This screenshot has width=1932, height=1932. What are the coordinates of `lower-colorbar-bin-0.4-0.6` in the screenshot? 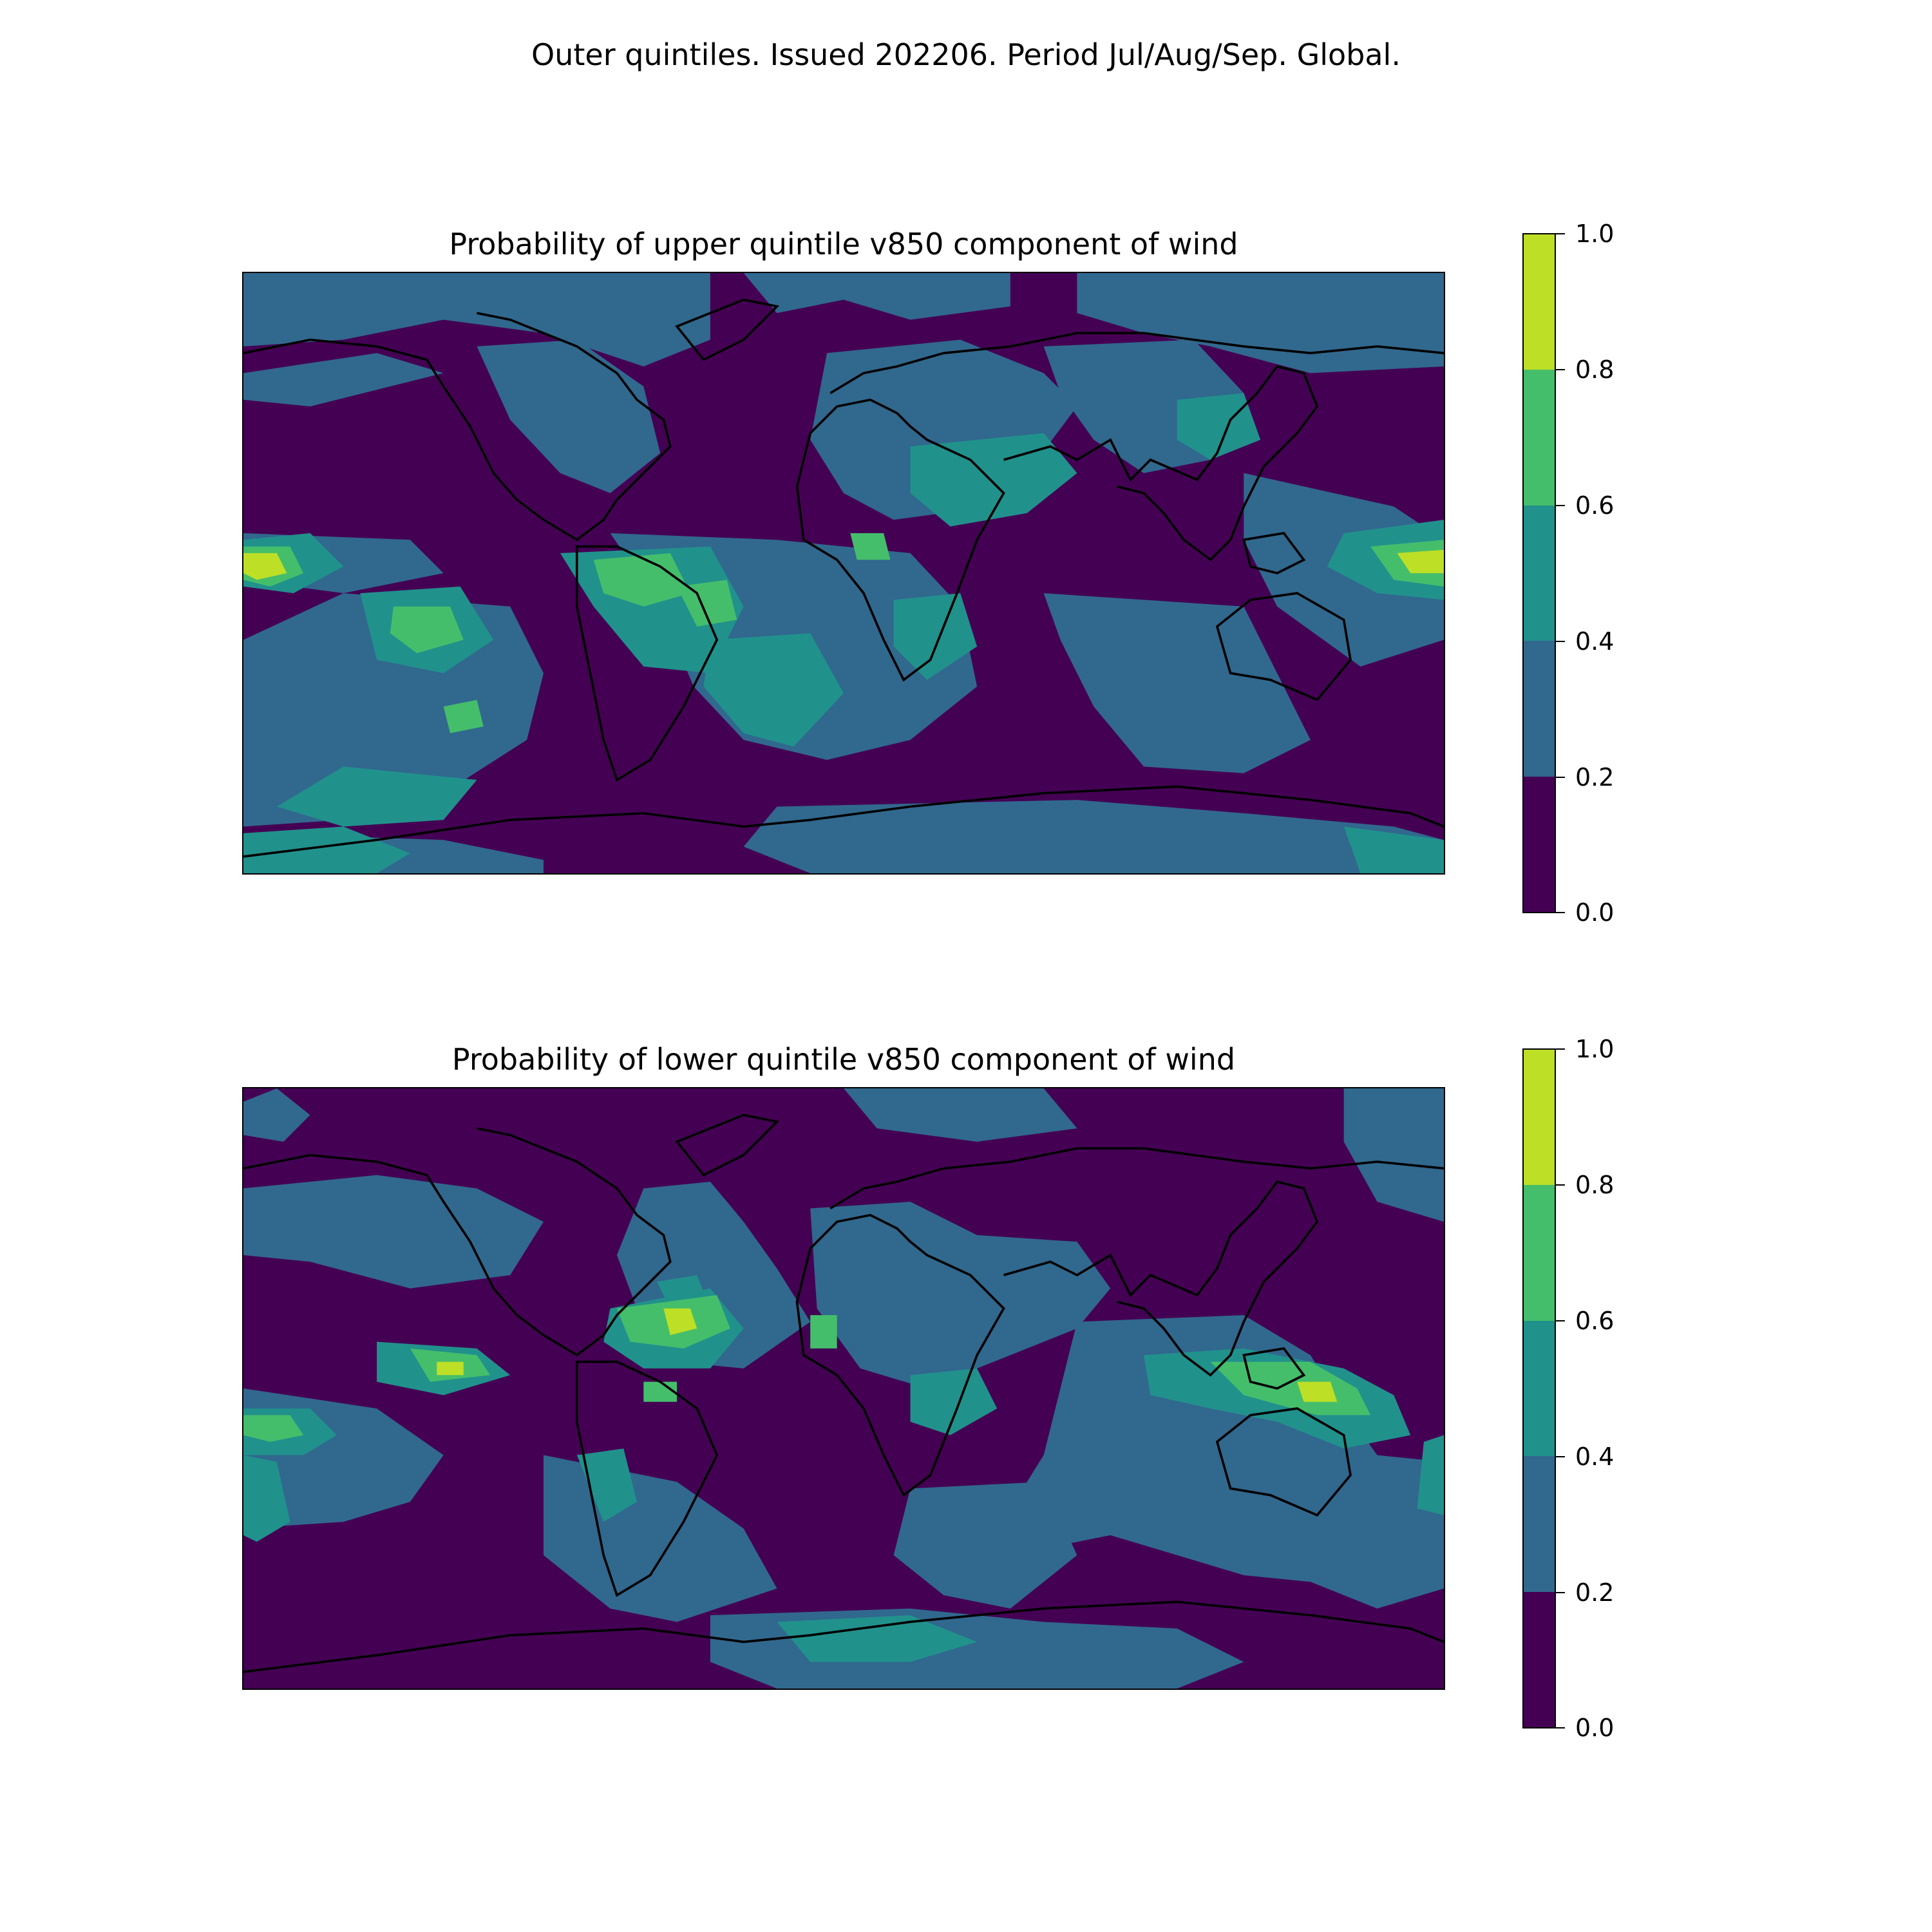 It's located at (1539, 1388).